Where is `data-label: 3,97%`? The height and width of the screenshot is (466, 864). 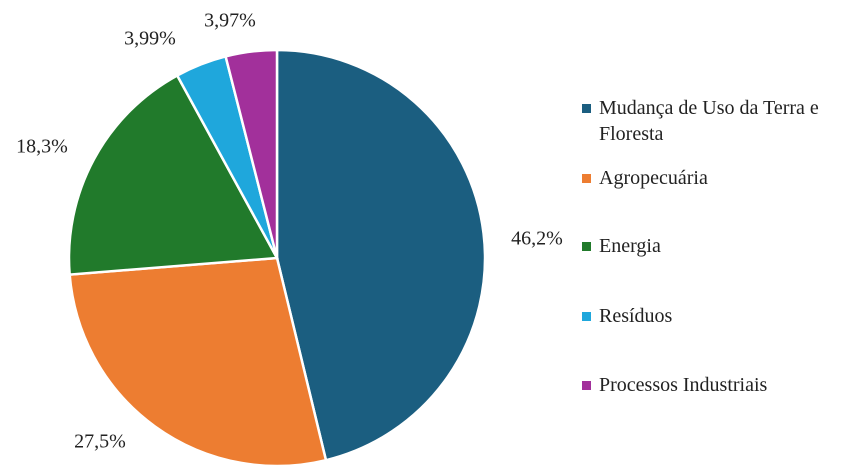 data-label: 3,97% is located at coordinates (230, 21).